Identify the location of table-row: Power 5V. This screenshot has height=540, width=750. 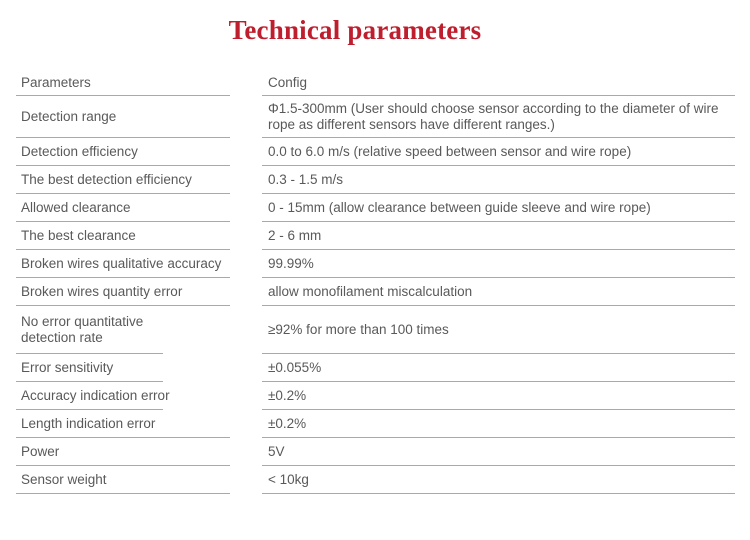
(375, 452).